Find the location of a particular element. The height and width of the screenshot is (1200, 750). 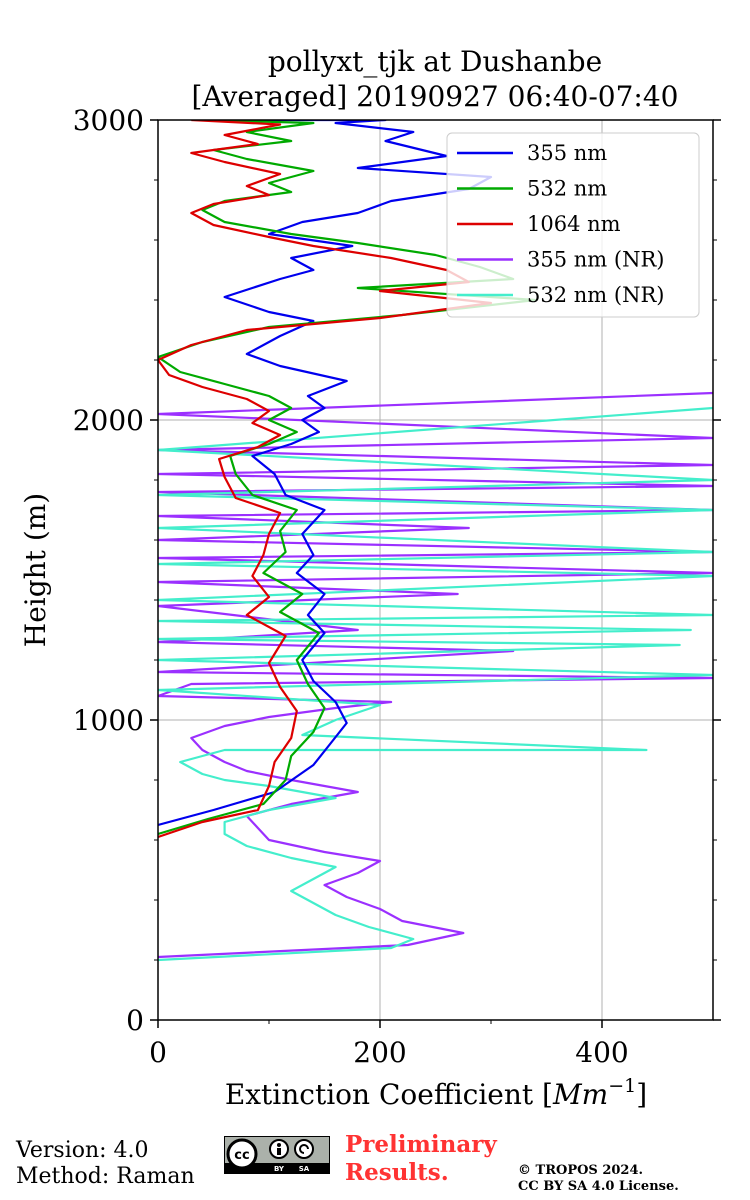

copyright-text: © TROPOS 2024. CC BY SA 4.0 License. is located at coordinates (598, 1179).